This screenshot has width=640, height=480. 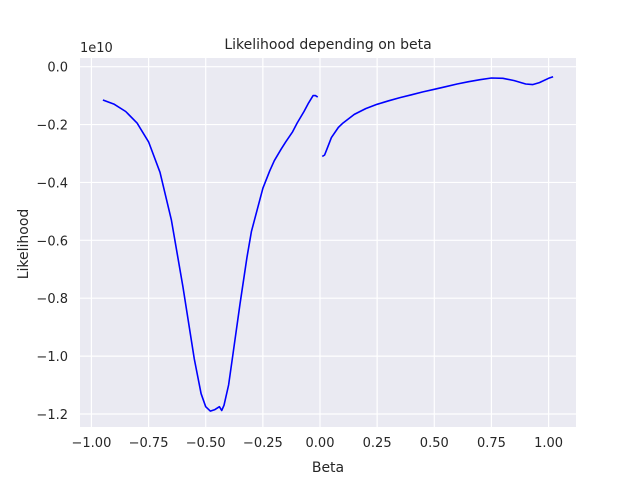 I want to click on y-tick-label: −0.4, so click(x=52, y=183).